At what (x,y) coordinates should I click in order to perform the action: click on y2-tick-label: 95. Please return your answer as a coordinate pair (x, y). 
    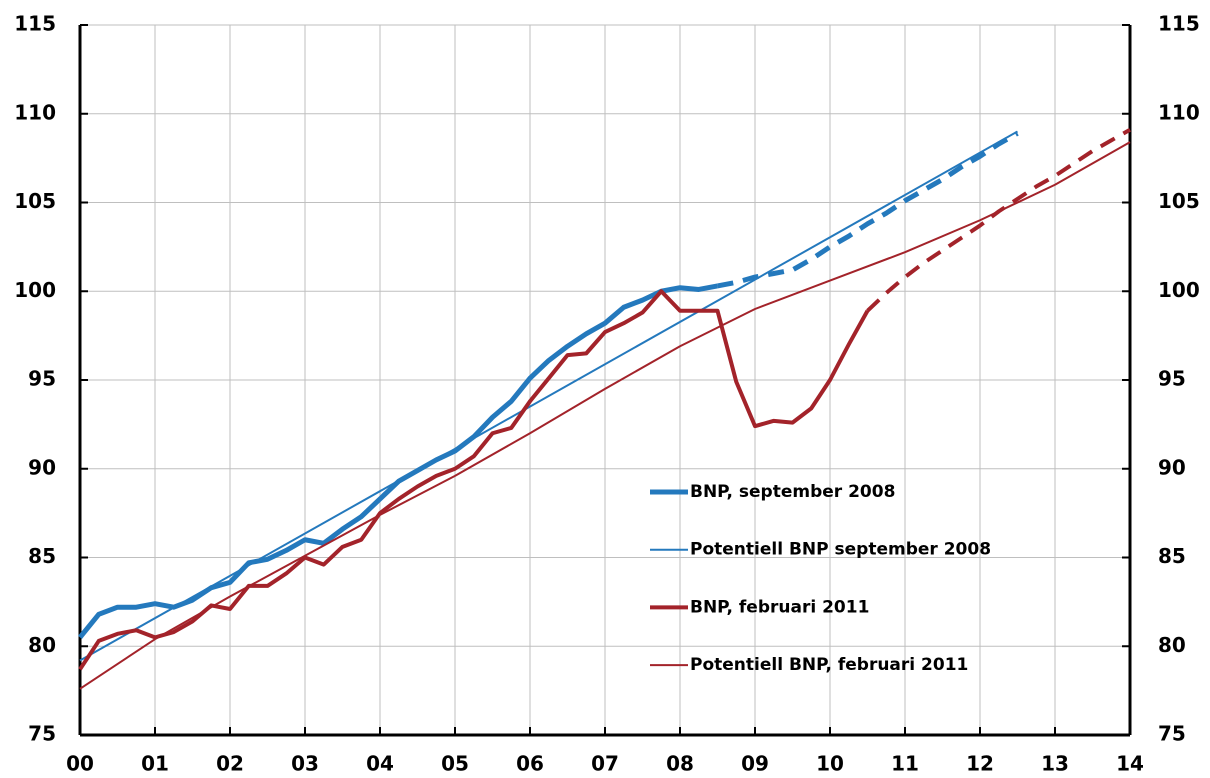
    Looking at the image, I should click on (1172, 379).